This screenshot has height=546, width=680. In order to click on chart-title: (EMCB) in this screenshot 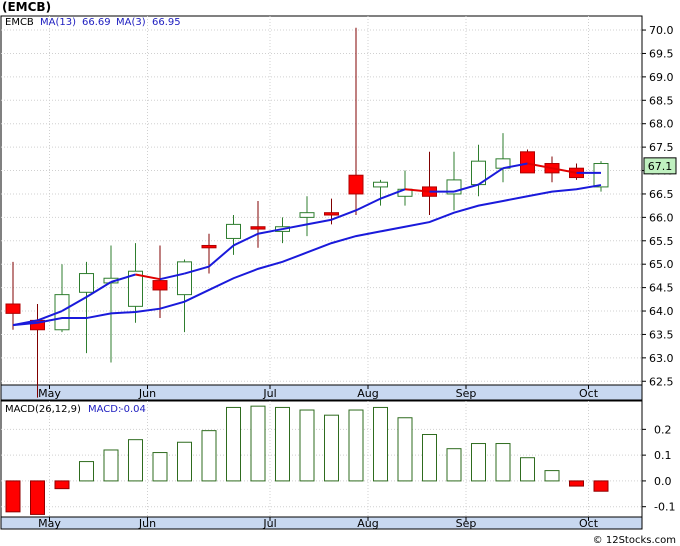, I will do `click(27, 7)`.